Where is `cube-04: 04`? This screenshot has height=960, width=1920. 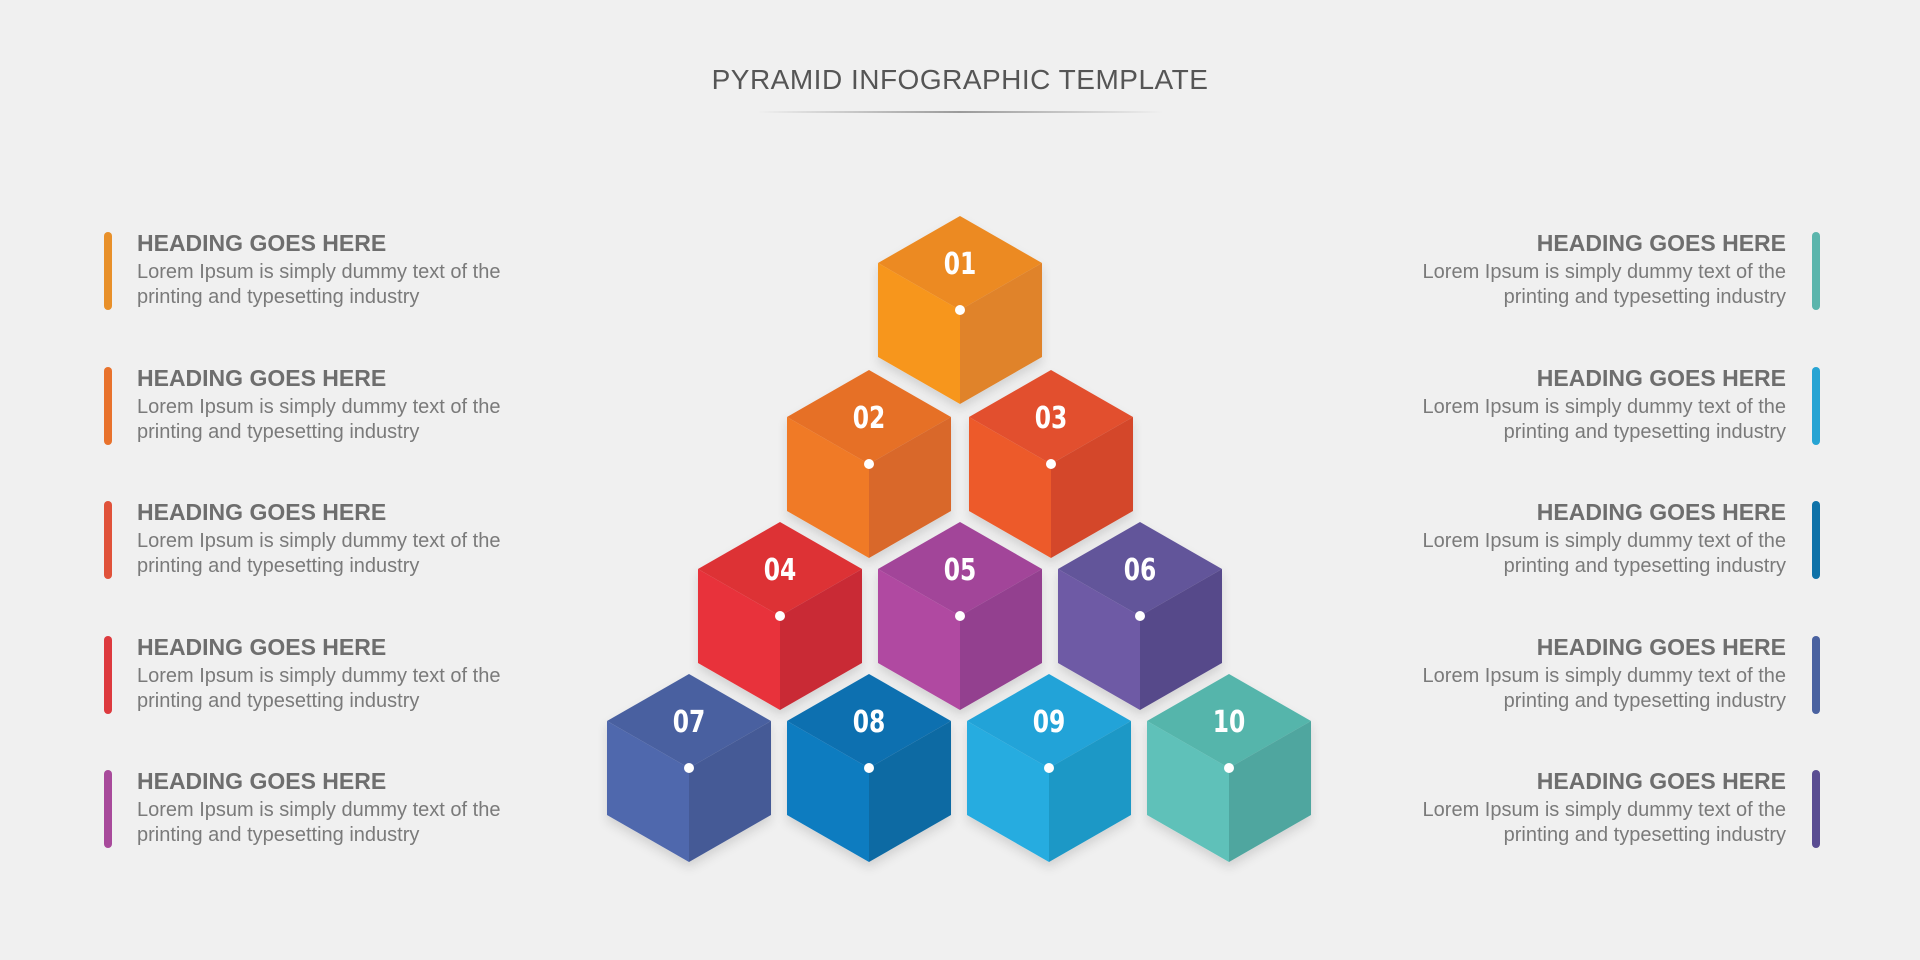 cube-04: 04 is located at coordinates (780, 616).